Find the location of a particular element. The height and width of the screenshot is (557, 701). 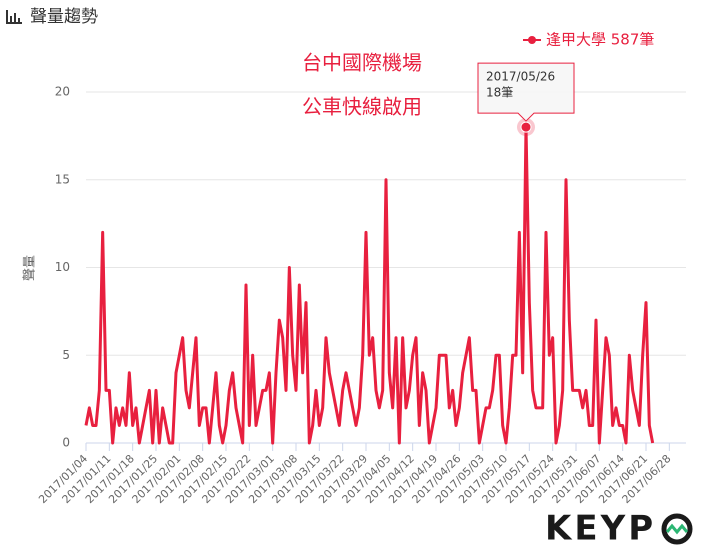

header-title: 聲量趨勢 is located at coordinates (64, 17).